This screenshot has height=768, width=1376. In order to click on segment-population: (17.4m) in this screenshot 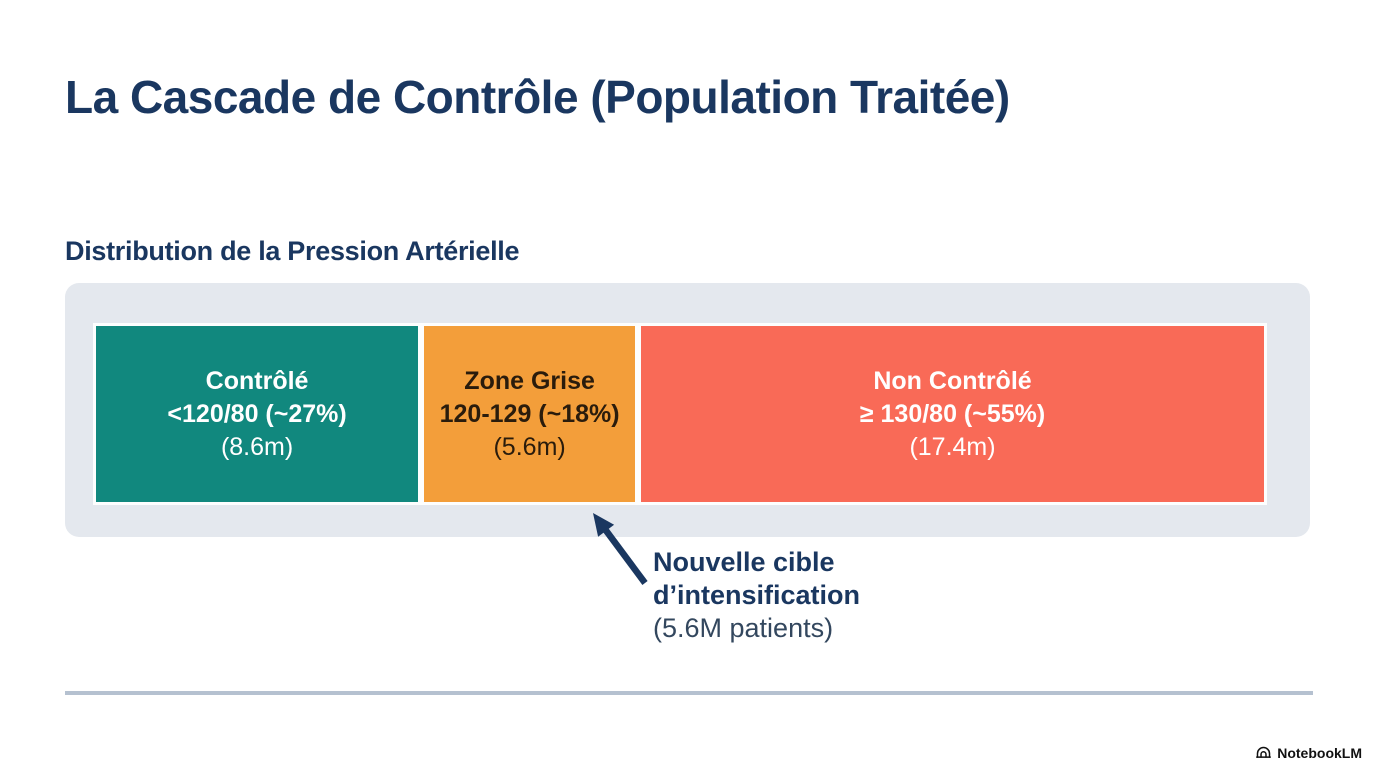, I will do `click(952, 446)`.